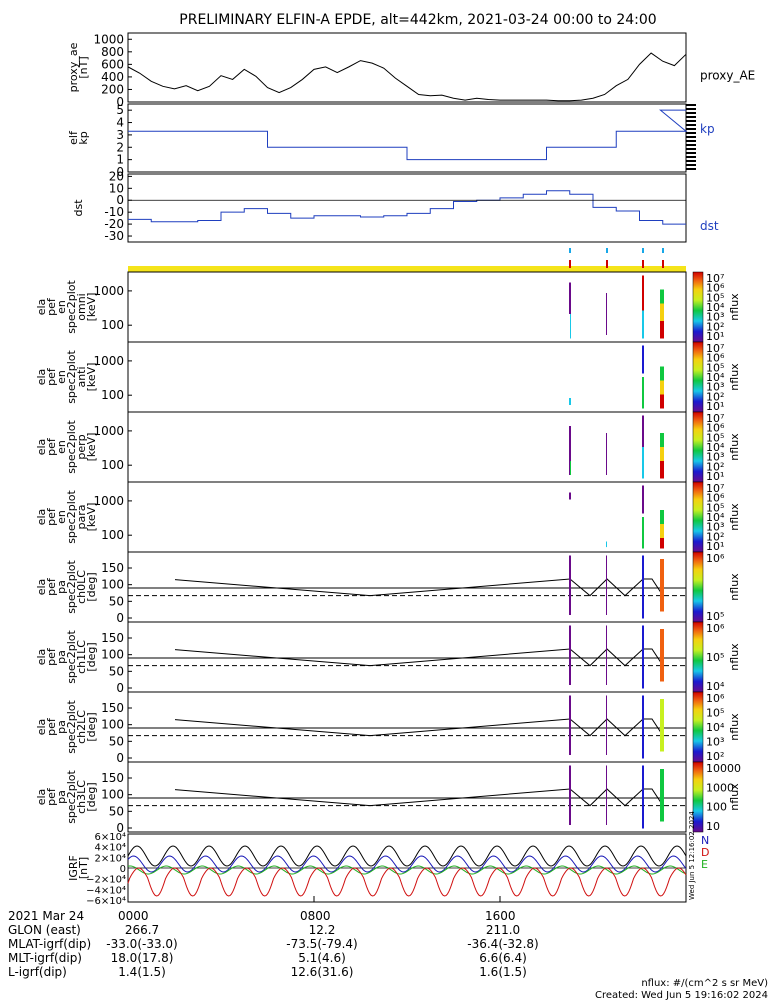 This screenshot has width=775, height=1000. Describe the element at coordinates (41, 377) in the screenshot. I see `ylabel-4-0: ela` at that location.